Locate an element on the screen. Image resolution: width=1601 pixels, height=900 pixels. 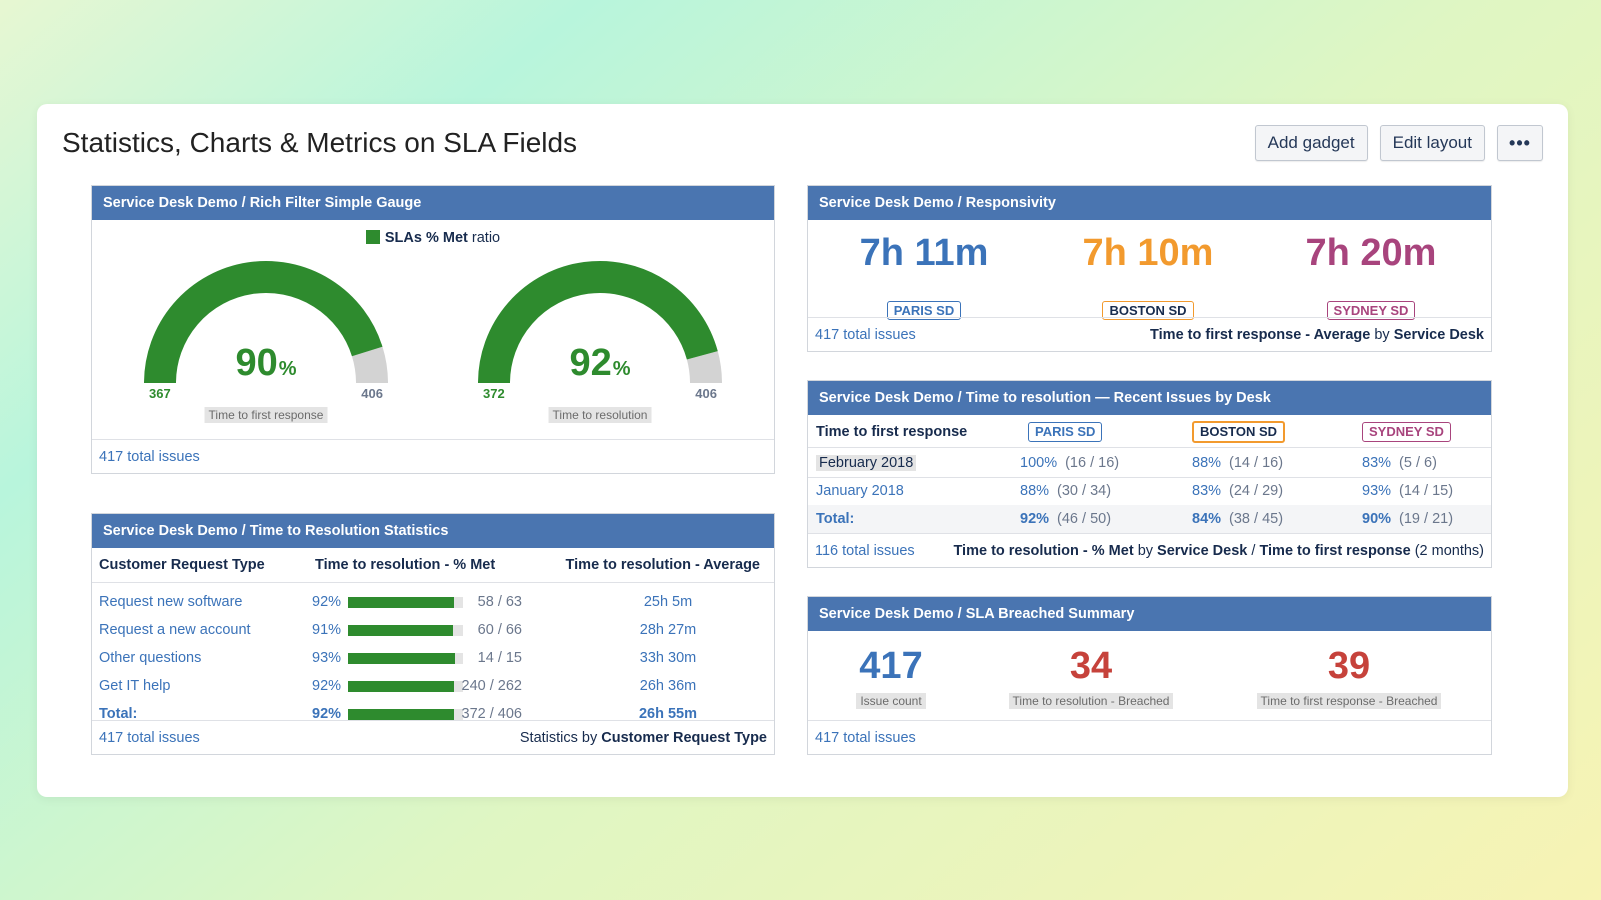
gauge-min-value: 367 is located at coordinates (160, 393).